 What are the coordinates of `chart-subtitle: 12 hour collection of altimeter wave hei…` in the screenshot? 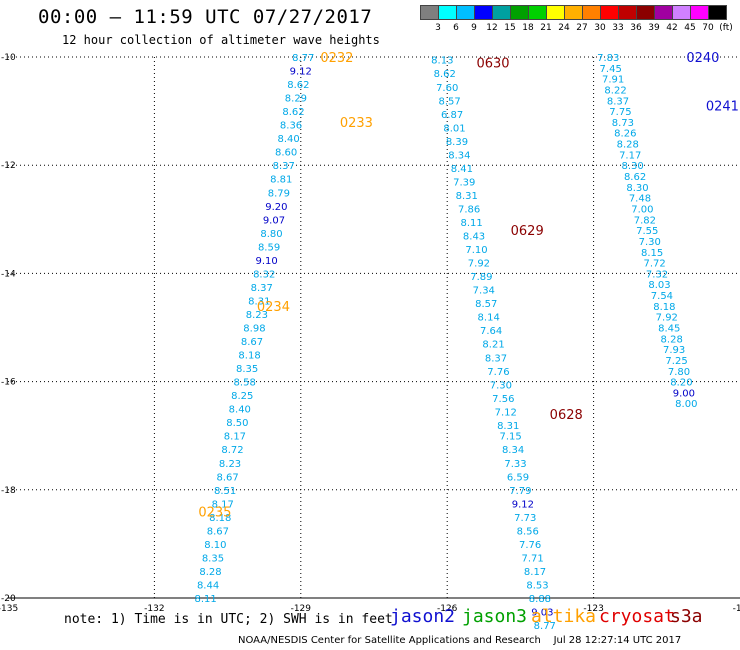 It's located at (221, 40).